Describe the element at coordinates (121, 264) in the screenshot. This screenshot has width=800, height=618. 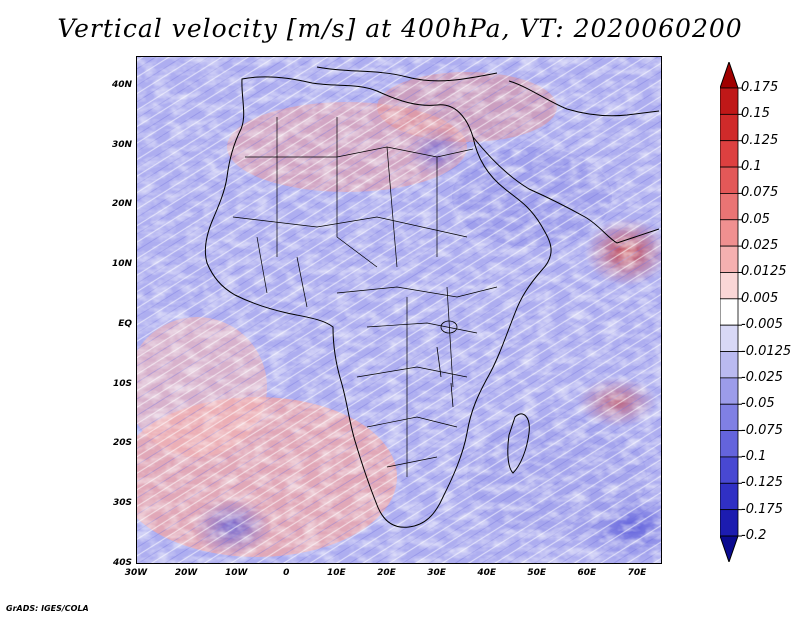
I see `lat-label: 10N` at that location.